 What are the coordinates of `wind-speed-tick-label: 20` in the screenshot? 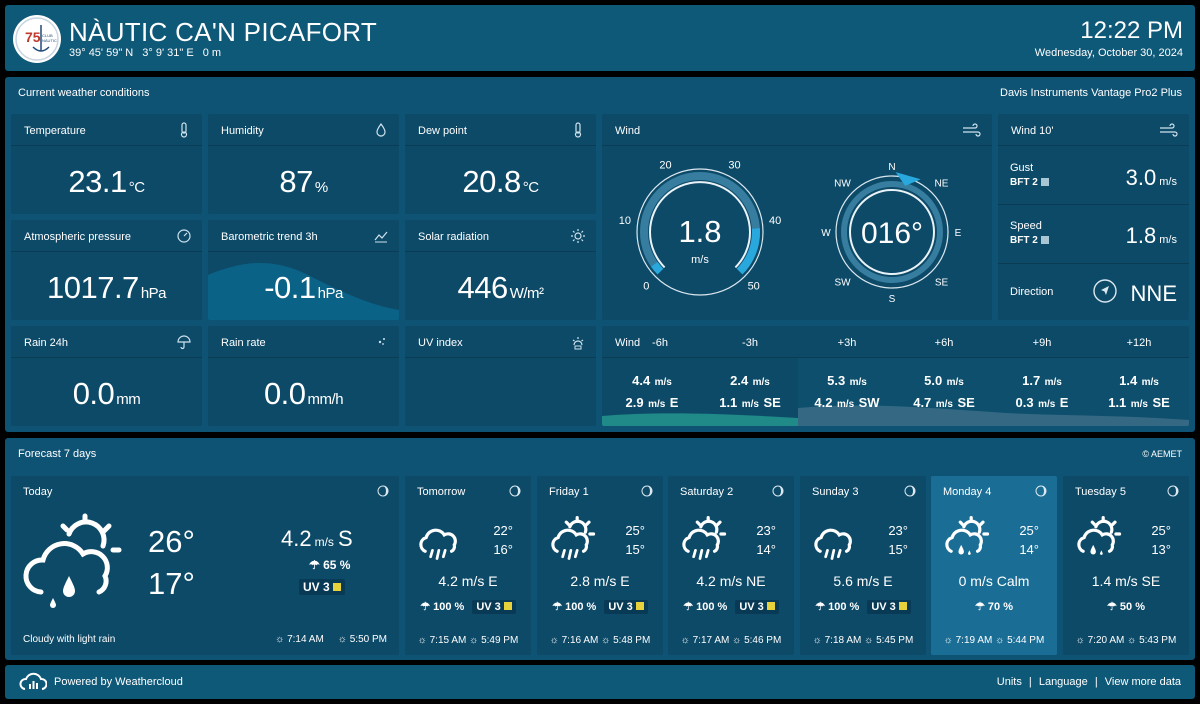 It's located at (665, 165).